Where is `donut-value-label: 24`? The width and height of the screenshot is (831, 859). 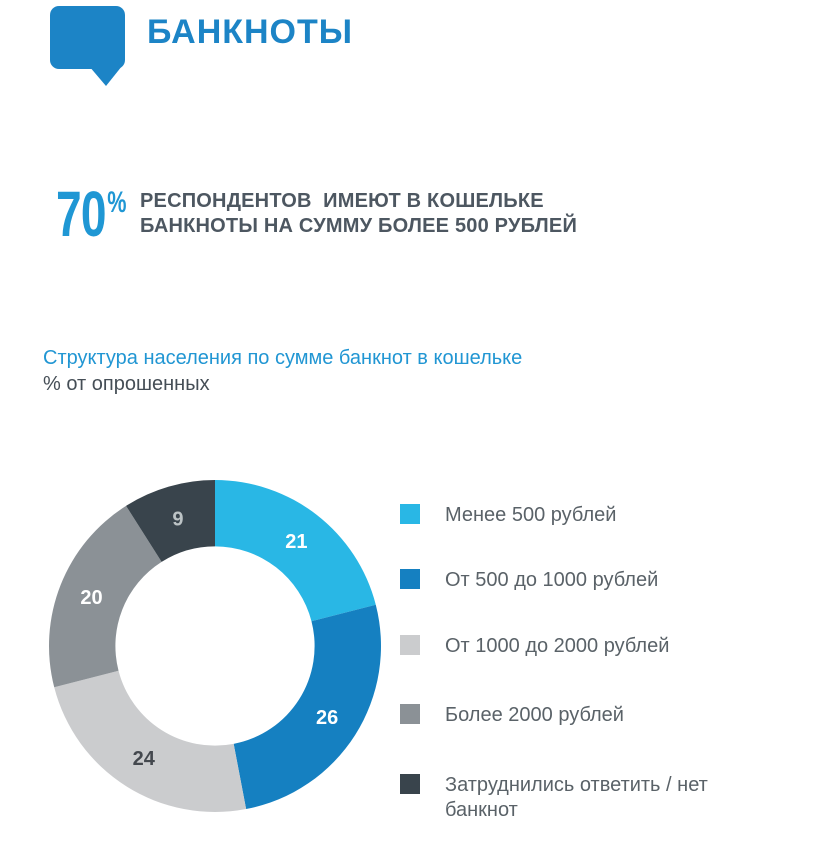 donut-value-label: 24 is located at coordinates (144, 759).